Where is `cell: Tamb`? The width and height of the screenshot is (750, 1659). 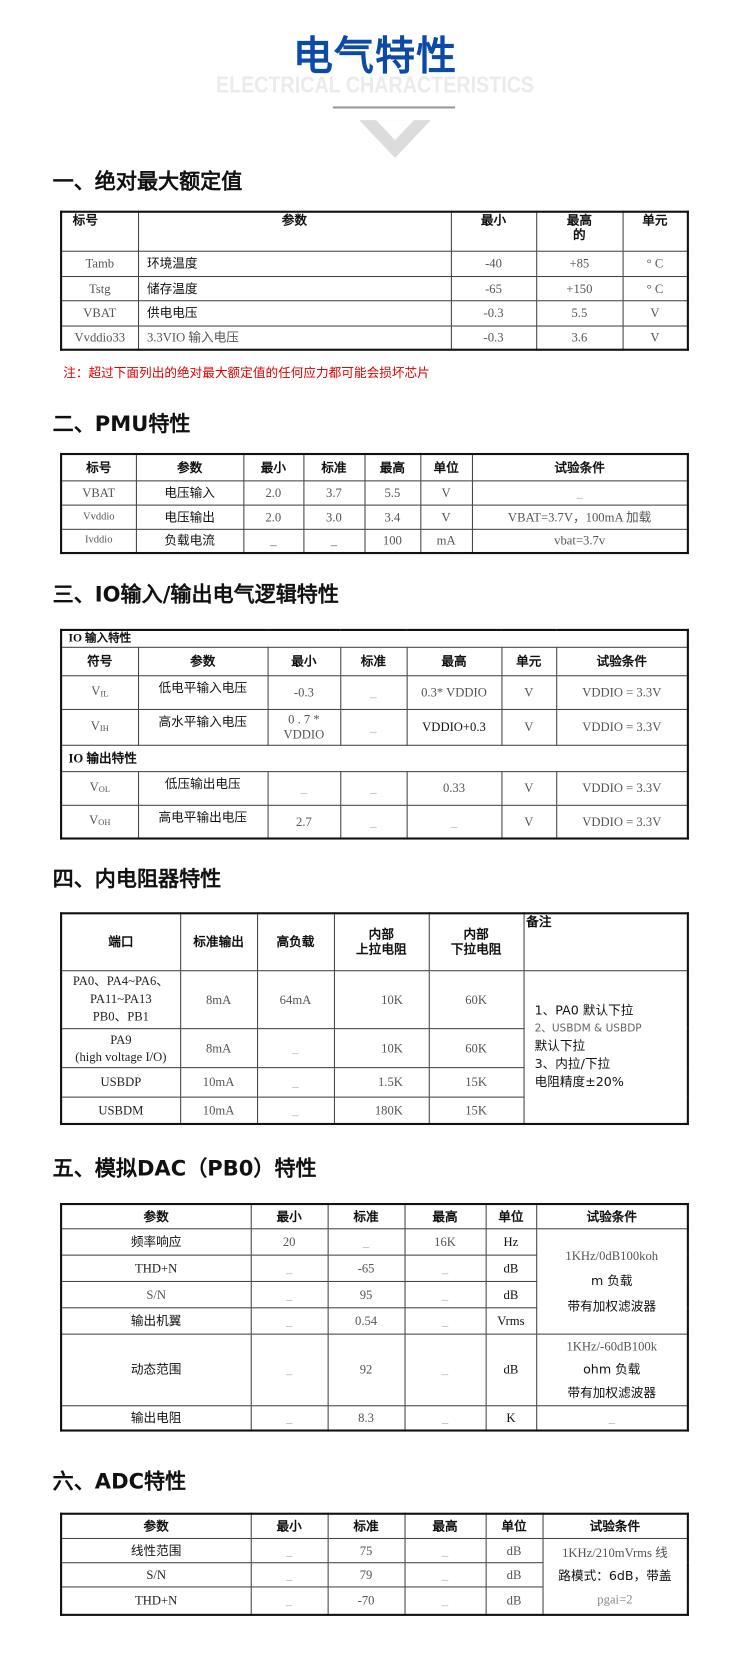 cell: Tamb is located at coordinates (99, 263).